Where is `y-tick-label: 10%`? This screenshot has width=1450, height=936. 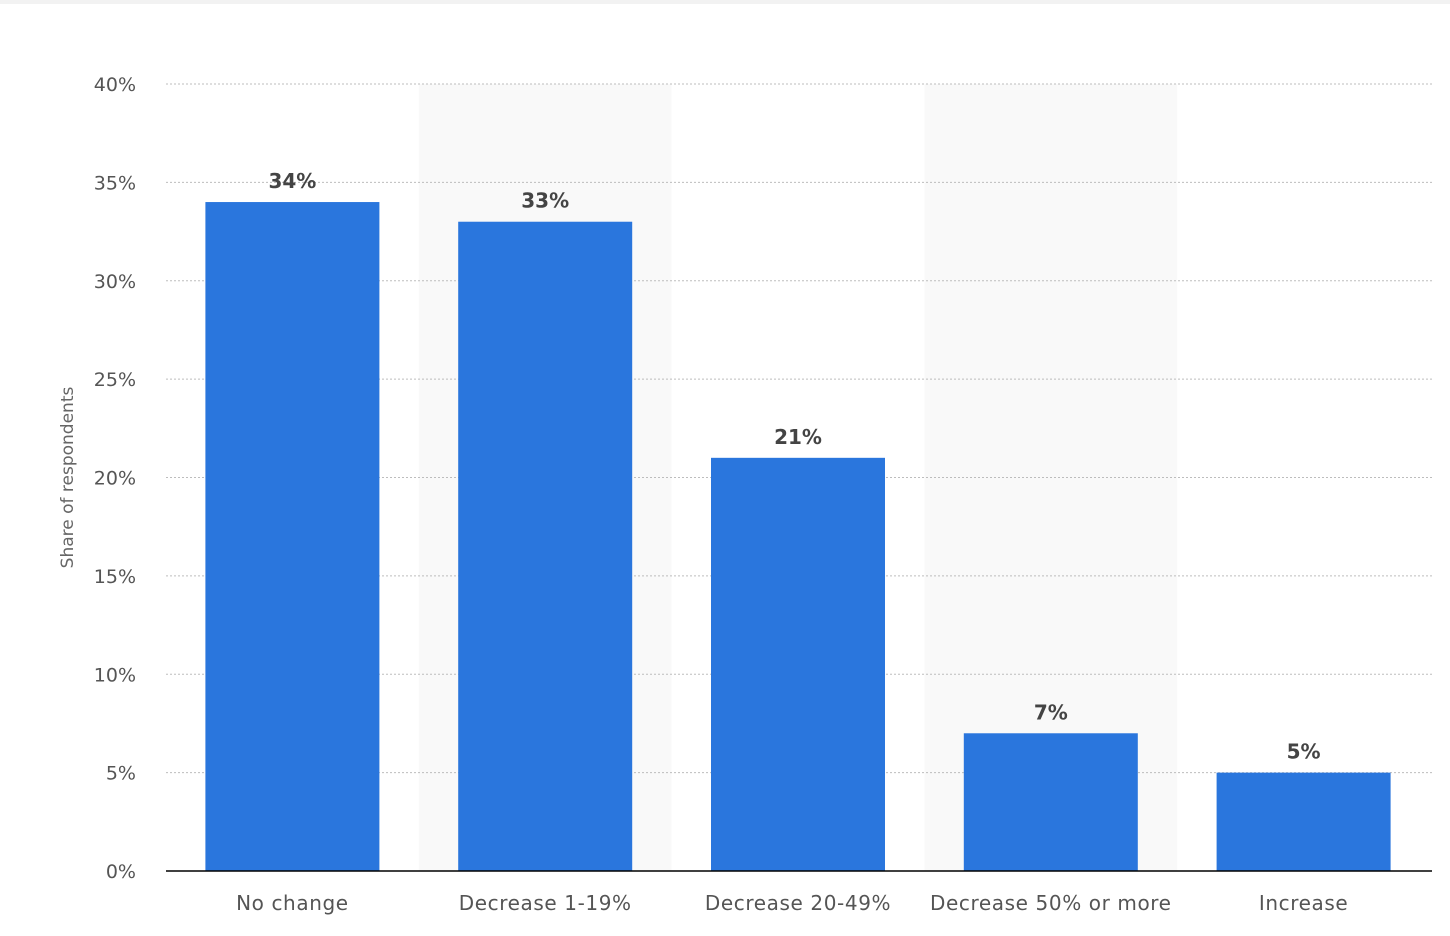
y-tick-label: 10% is located at coordinates (115, 675).